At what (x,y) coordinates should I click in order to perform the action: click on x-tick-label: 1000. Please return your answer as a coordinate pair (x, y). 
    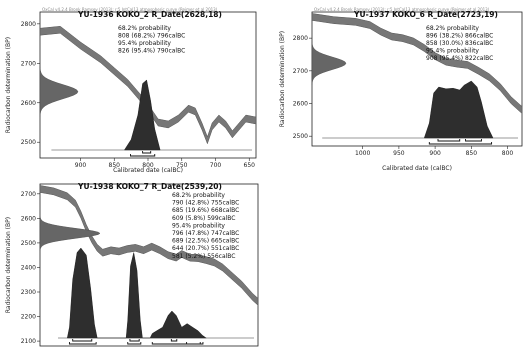
    Looking at the image, I should click on (362, 153).